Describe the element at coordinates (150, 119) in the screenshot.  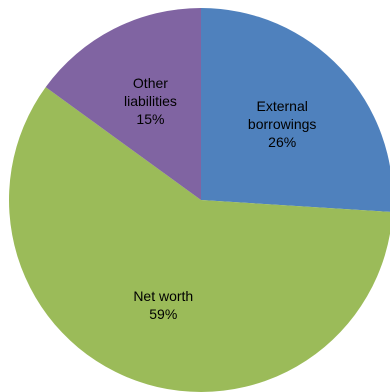
I see `slice-percent-label: 15%` at that location.